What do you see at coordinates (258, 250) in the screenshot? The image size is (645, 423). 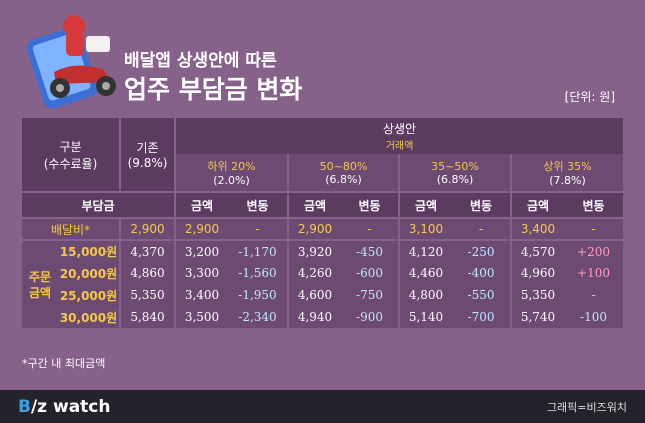 I see `band-change-1: -1,170` at bounding box center [258, 250].